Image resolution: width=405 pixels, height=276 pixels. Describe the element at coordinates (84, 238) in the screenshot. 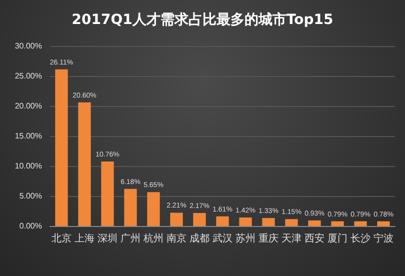

I see `x-tick-label: 上海` at that location.